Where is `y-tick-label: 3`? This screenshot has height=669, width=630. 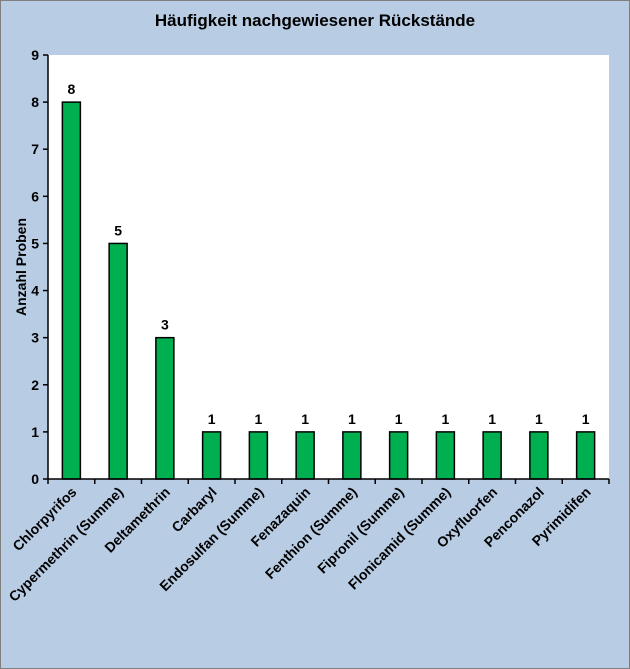
y-tick-label: 3 is located at coordinates (35, 338).